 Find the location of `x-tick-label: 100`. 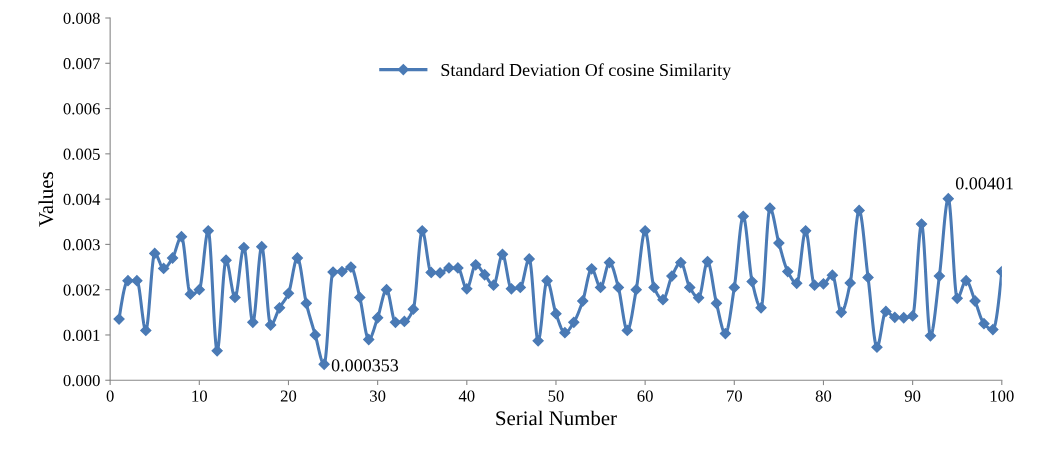

x-tick-label: 100 is located at coordinates (1002, 396).